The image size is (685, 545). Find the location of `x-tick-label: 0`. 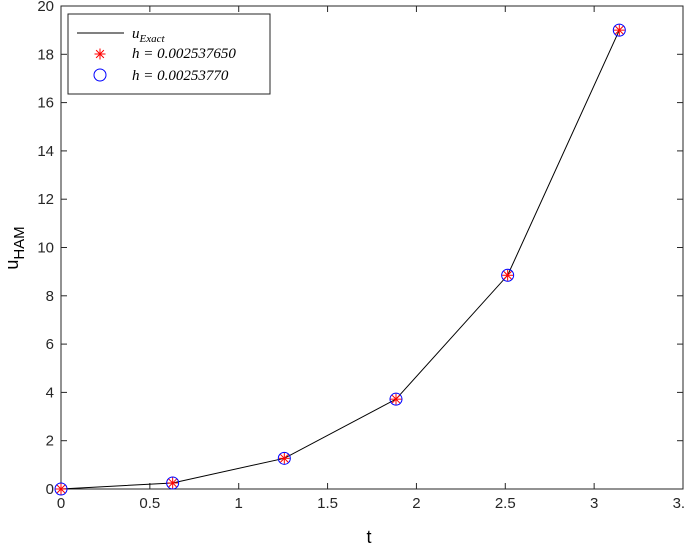

x-tick-label: 0 is located at coordinates (61, 503).